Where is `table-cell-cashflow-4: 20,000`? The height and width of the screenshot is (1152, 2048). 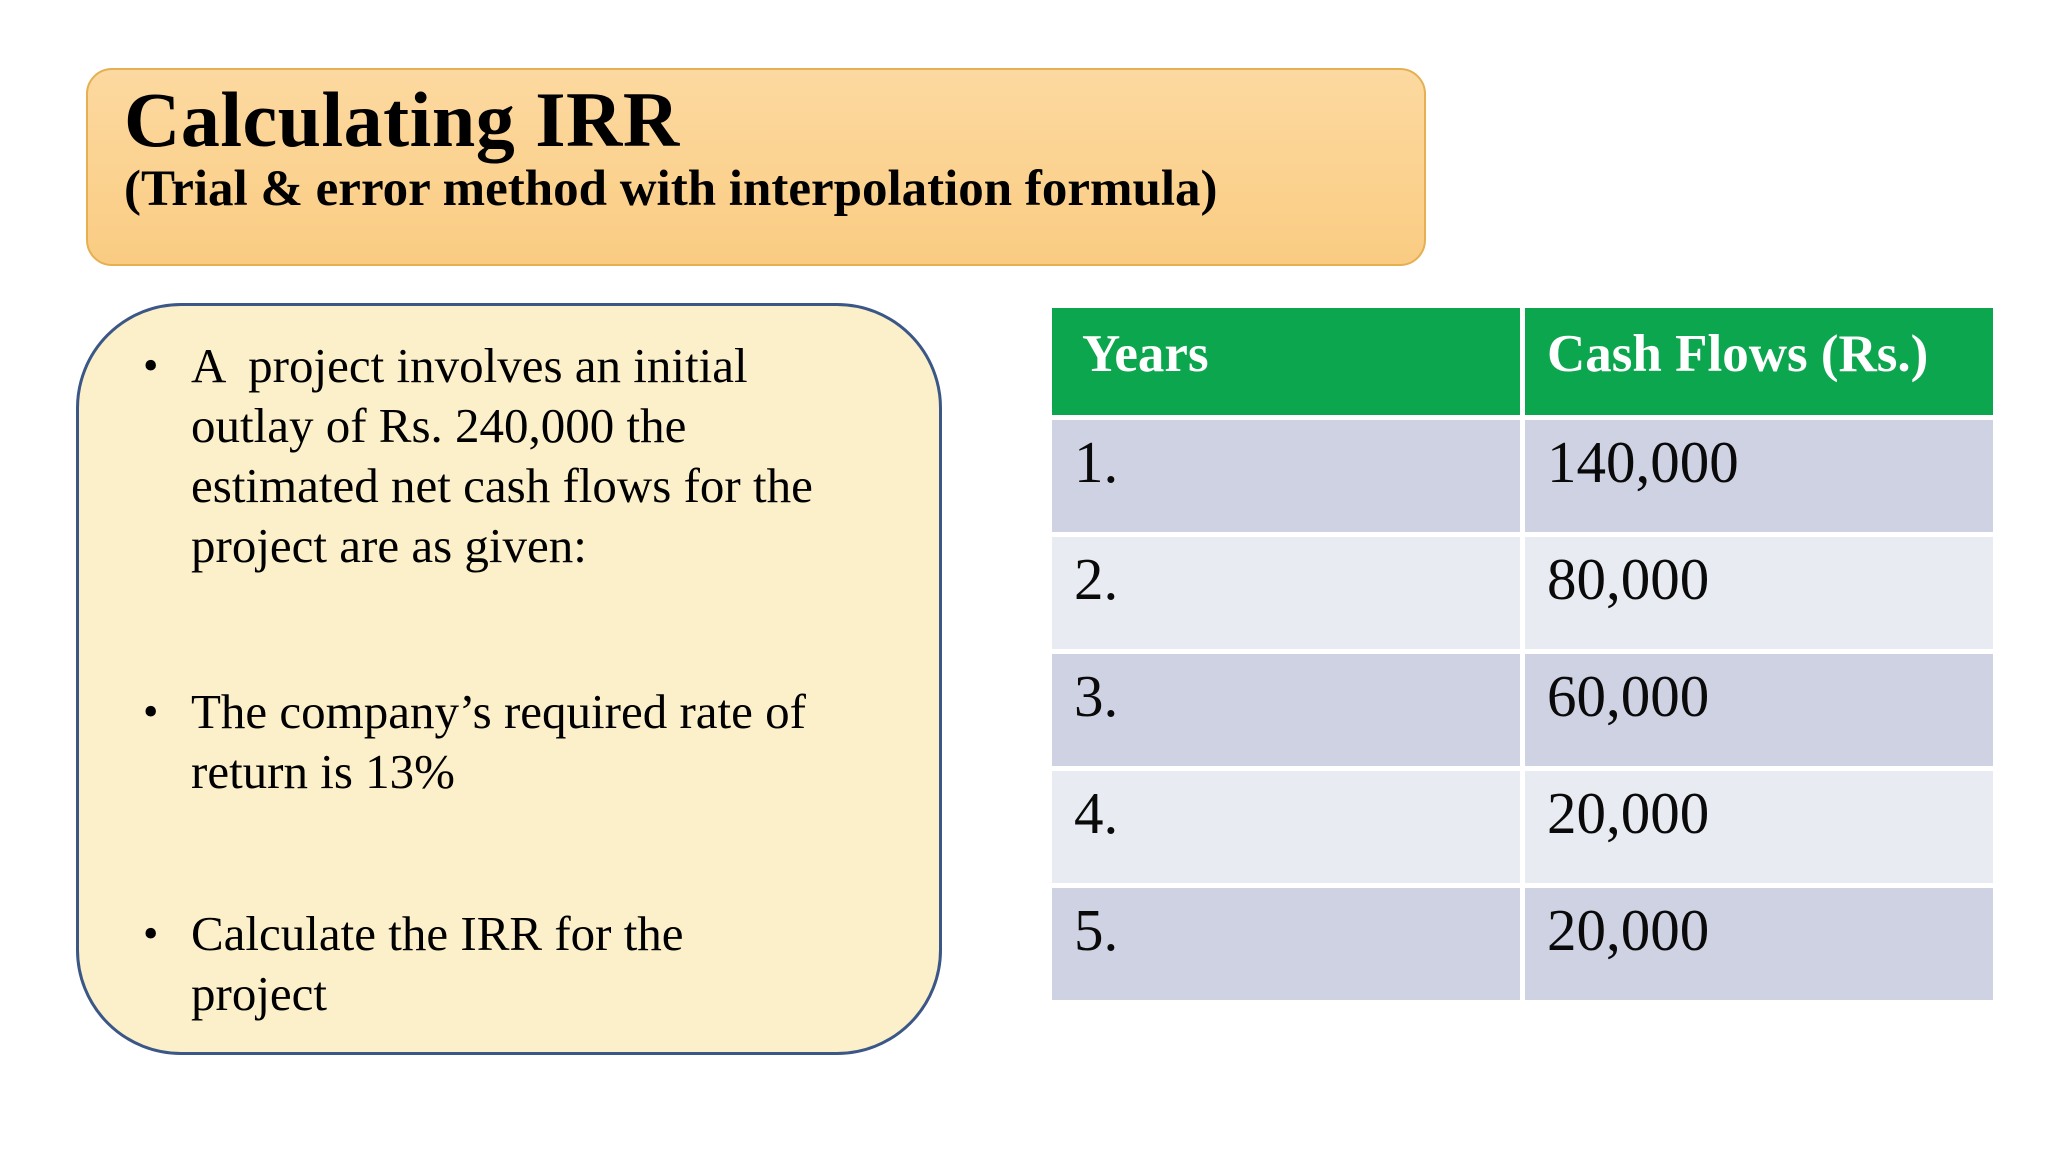
table-cell-cashflow-4: 20,000 is located at coordinates (1759, 827).